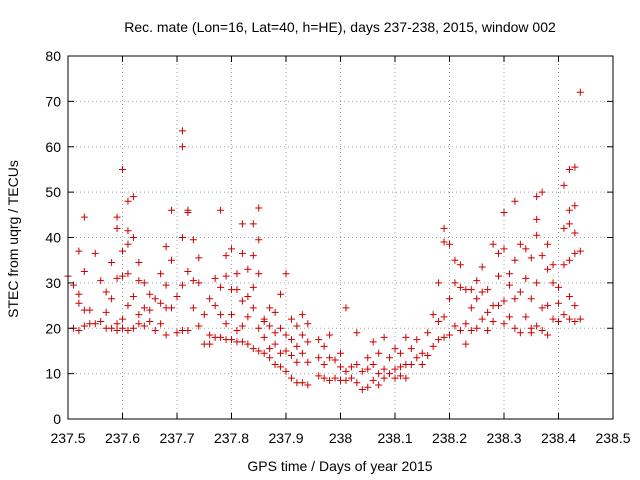  I want to click on y-tick-label: 30, so click(53, 283).